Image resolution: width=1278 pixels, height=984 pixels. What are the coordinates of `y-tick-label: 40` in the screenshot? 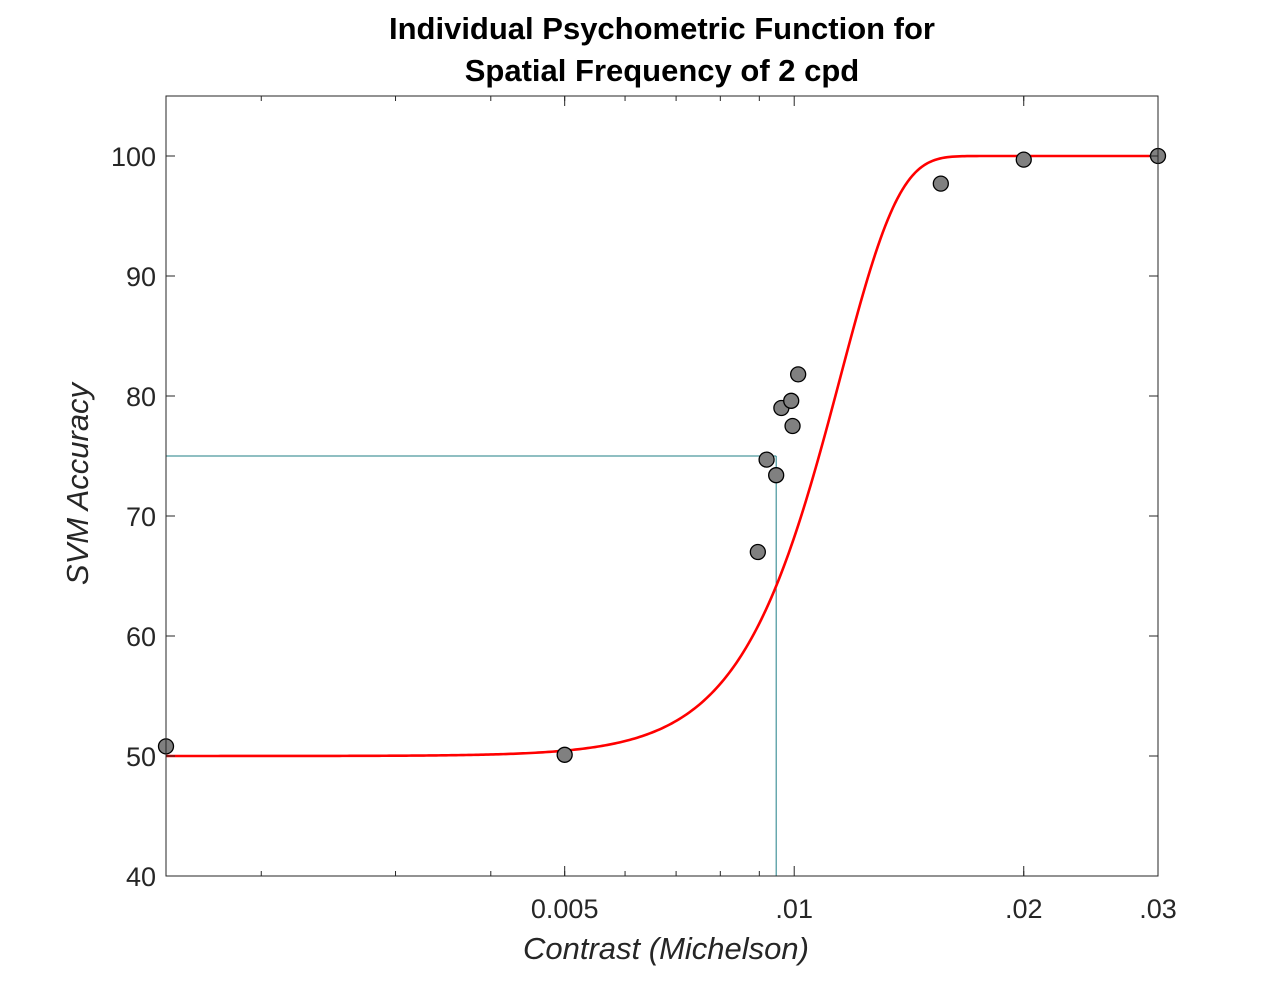 It's located at (141, 877).